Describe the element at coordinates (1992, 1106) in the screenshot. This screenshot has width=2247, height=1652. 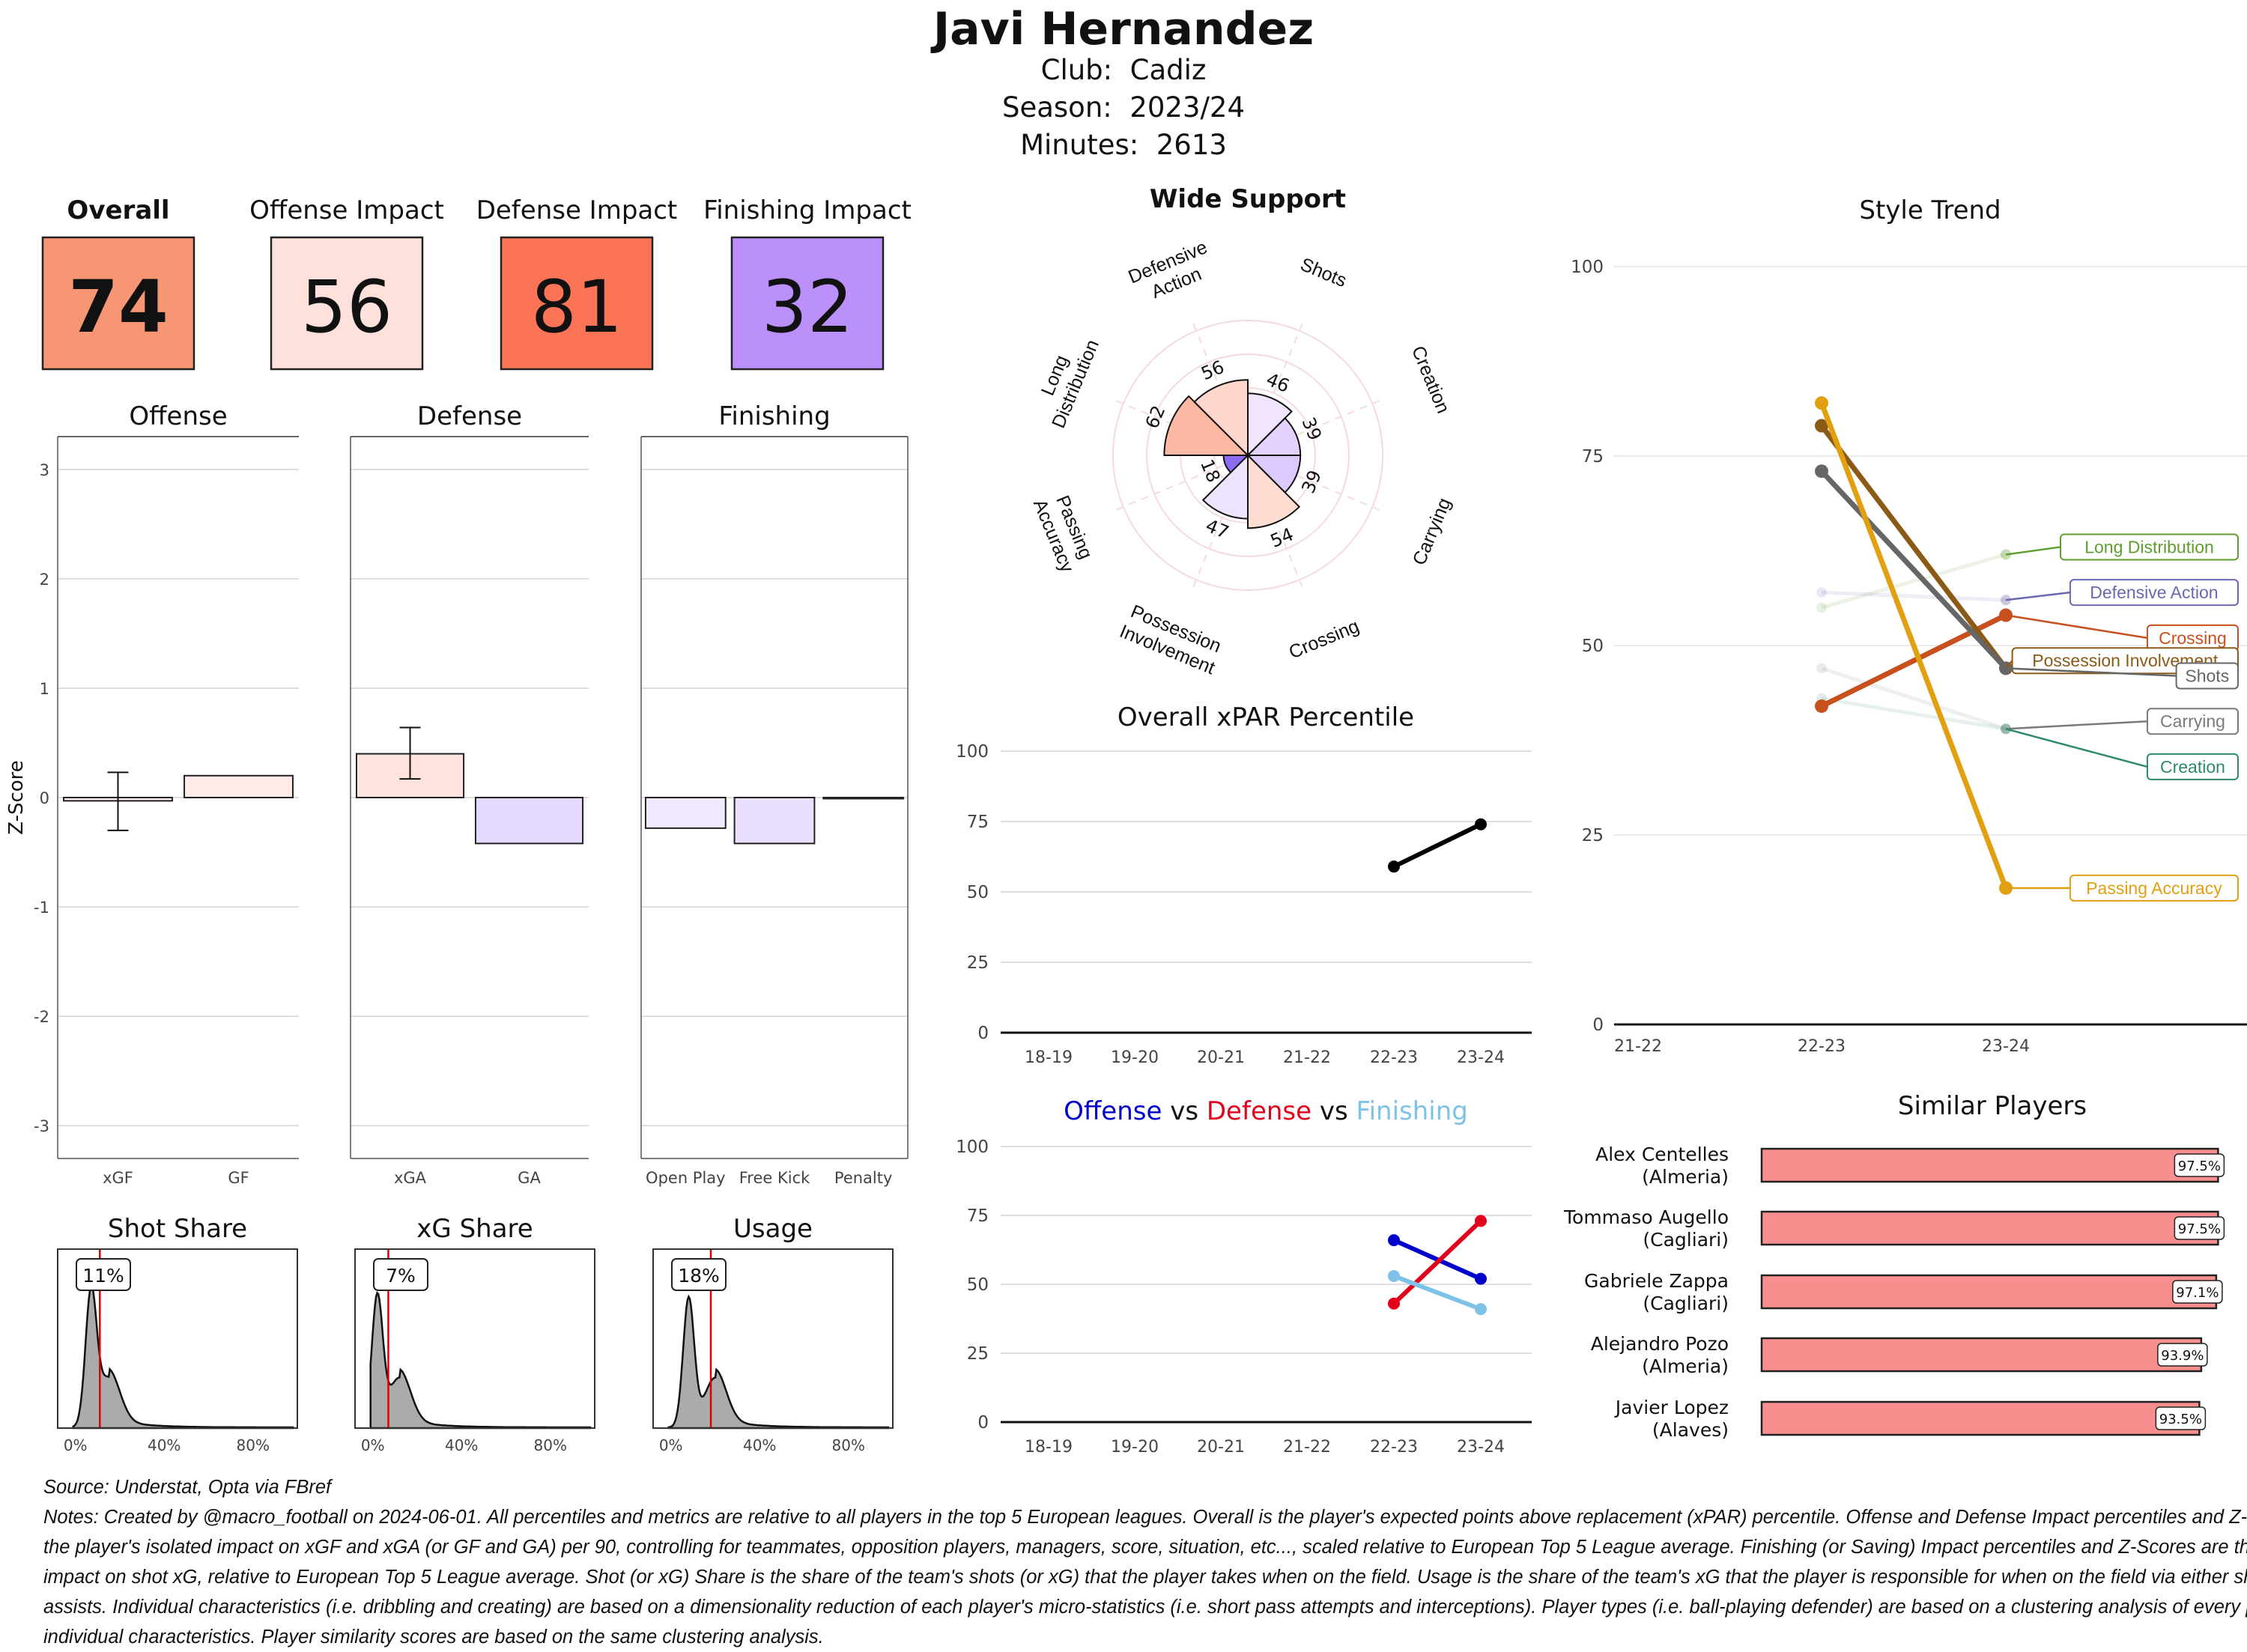
I see `similar-title: Similar Players` at that location.